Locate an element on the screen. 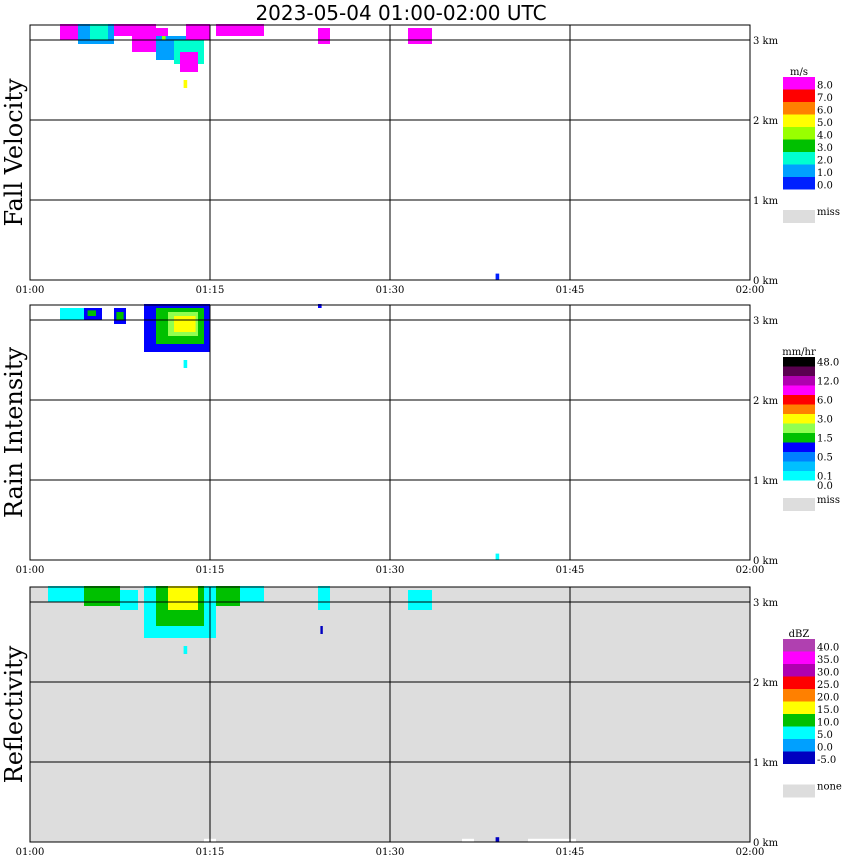 This screenshot has height=868, width=850. legend-label: 1.0 is located at coordinates (825, 173).